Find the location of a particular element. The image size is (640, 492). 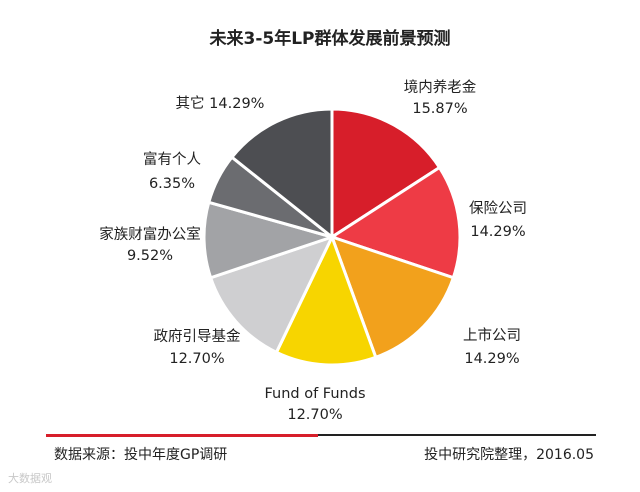

slice-name-label: Fund of Funds is located at coordinates (314, 394).